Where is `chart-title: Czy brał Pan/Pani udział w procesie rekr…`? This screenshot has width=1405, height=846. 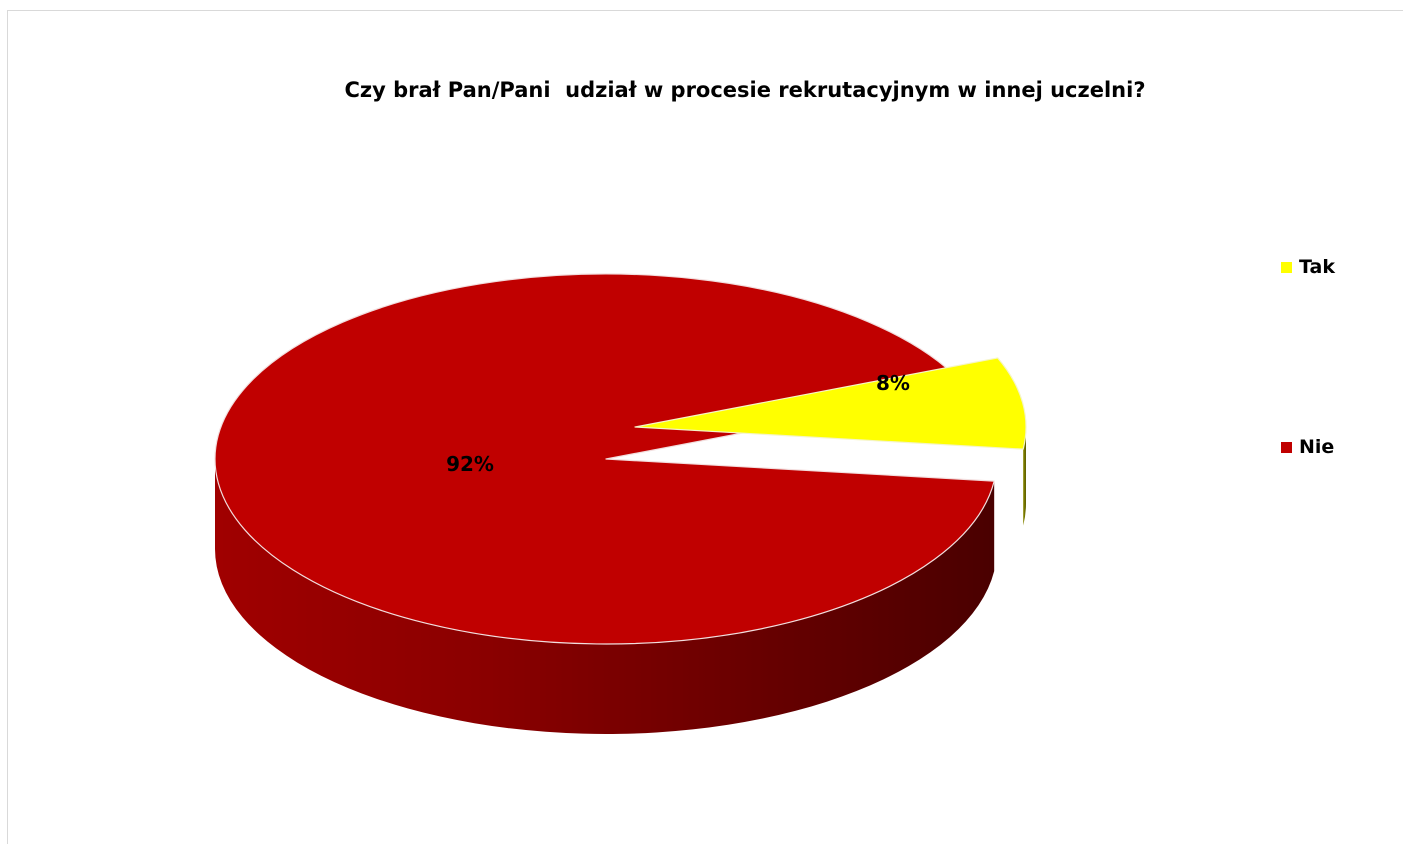 chart-title: Czy brał Pan/Pani udział w procesie rekr… is located at coordinates (745, 90).